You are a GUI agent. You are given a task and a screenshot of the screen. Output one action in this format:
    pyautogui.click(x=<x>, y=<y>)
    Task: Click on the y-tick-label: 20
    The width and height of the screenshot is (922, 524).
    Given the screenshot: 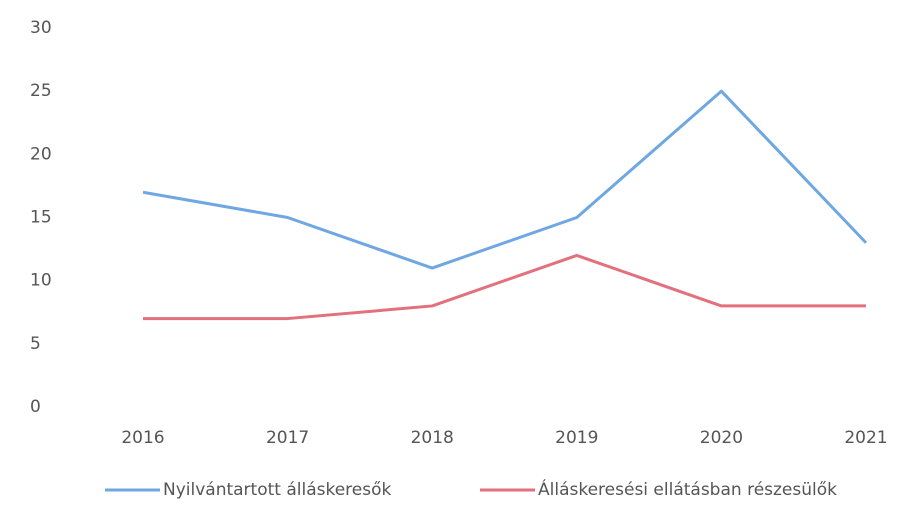 What is the action you would take?
    pyautogui.click(x=41, y=154)
    